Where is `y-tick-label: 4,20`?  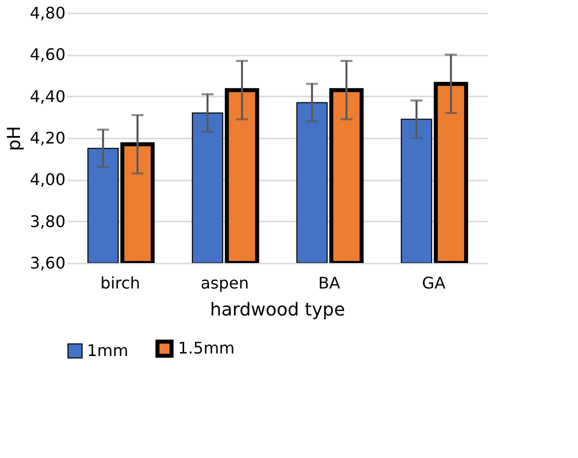
y-tick-label: 4,20 is located at coordinates (48, 138).